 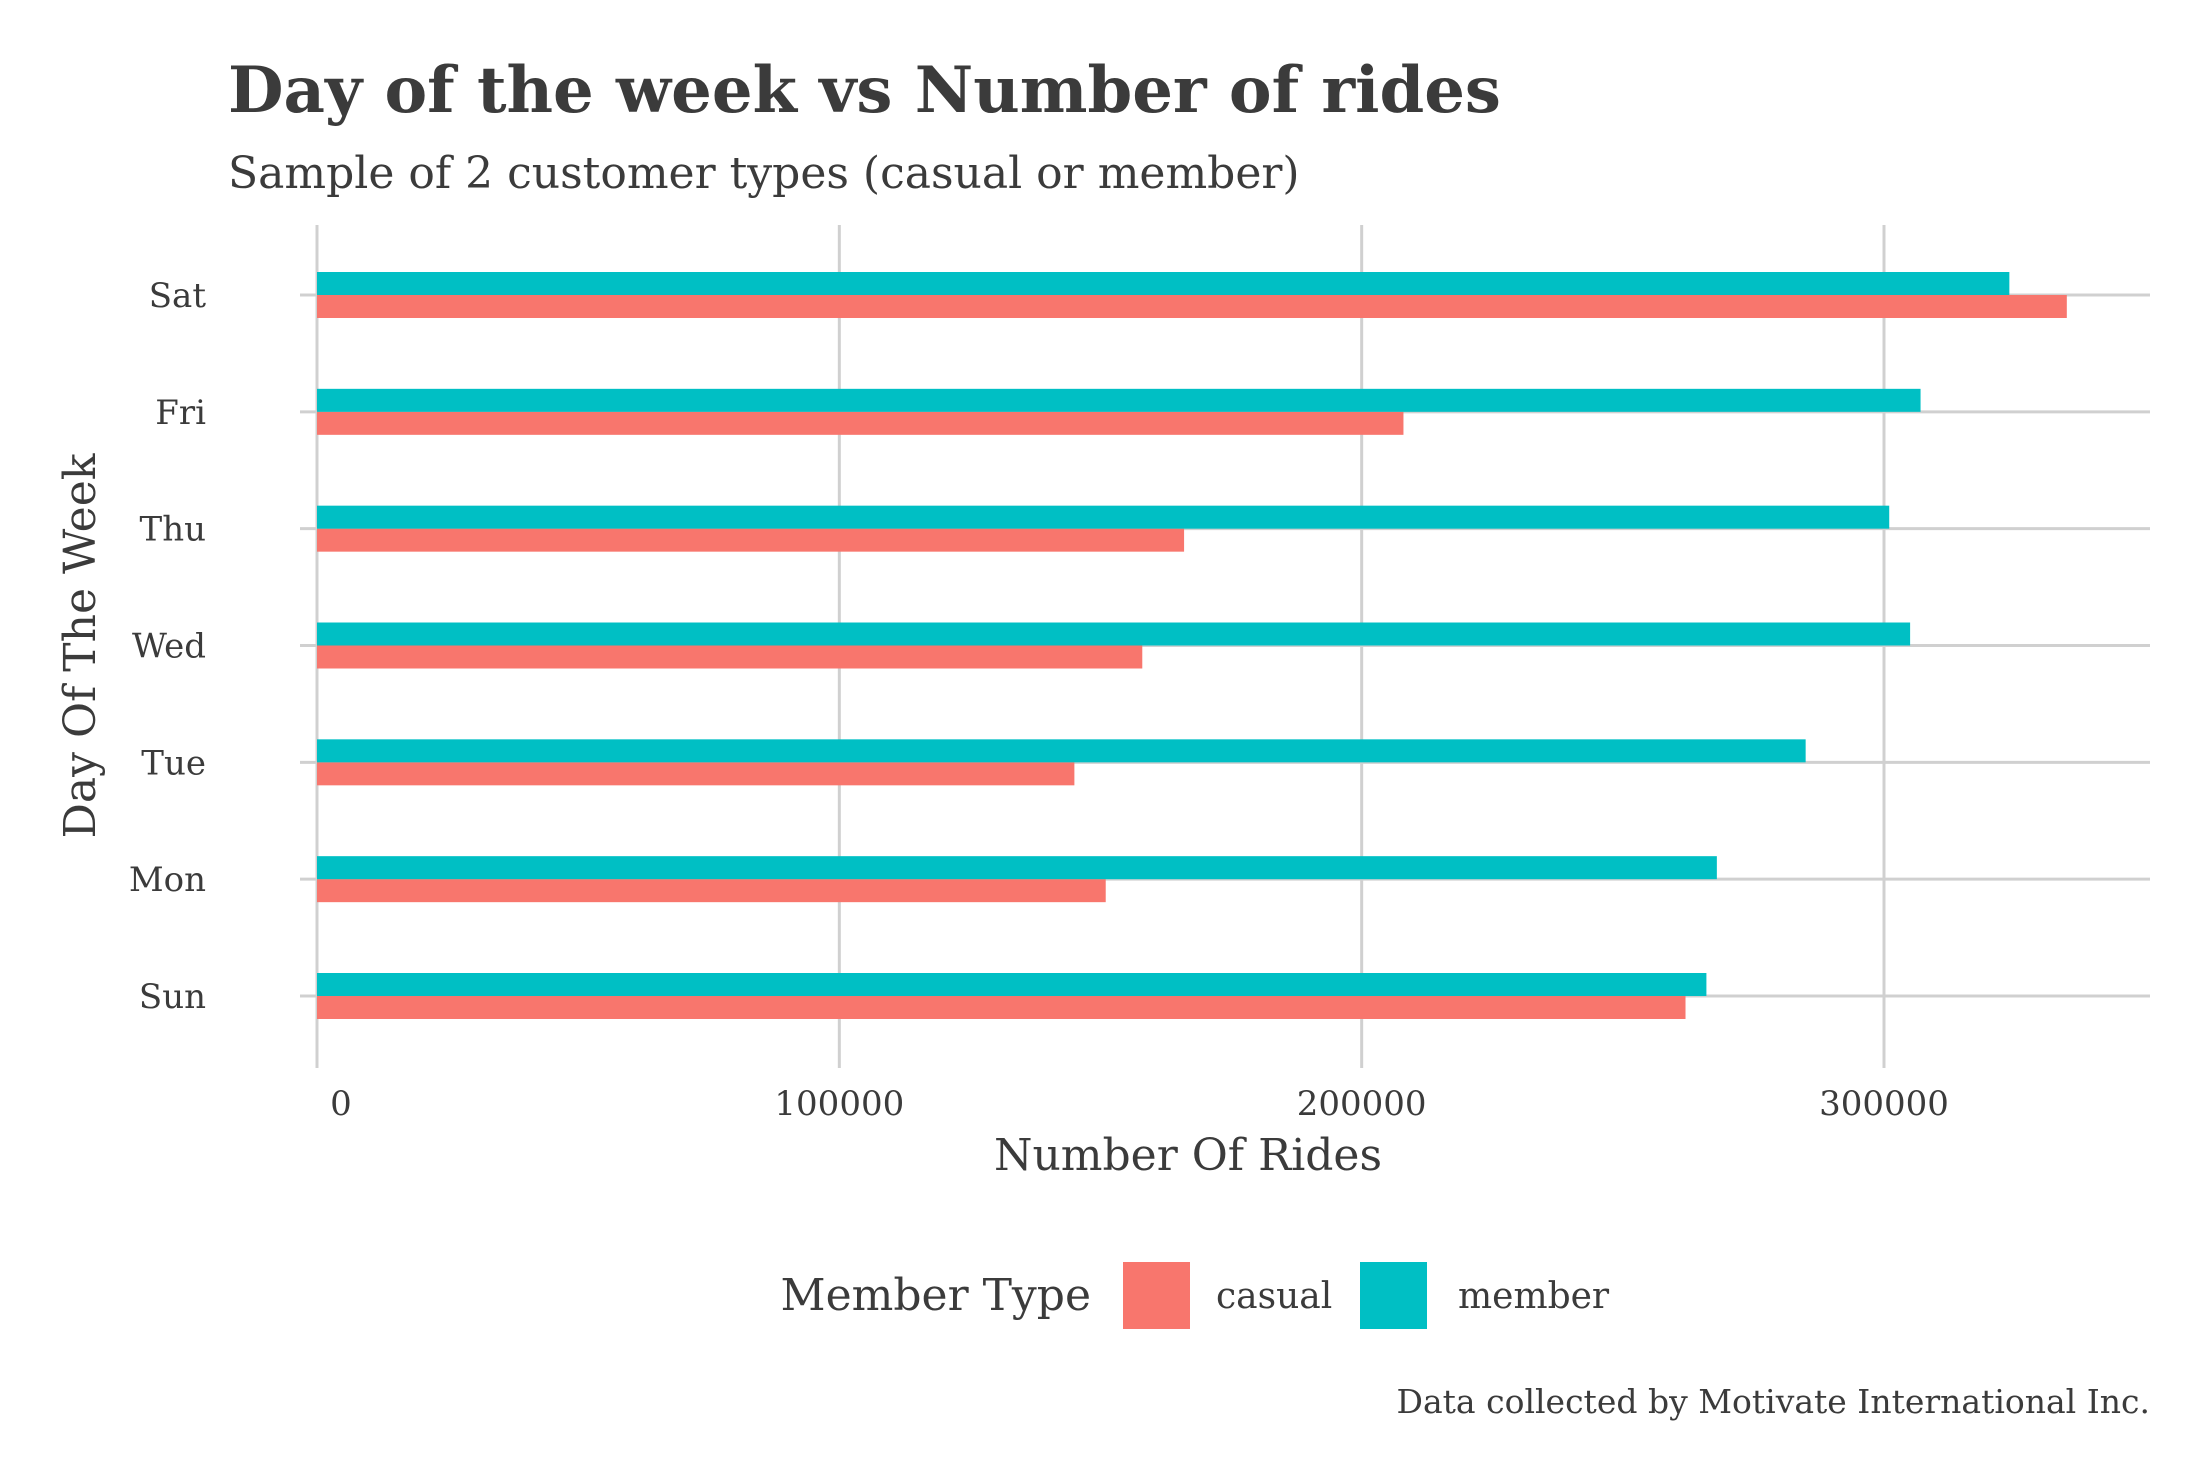 What do you see at coordinates (1156, 1295) in the screenshot?
I see `legend-swatch-casual` at bounding box center [1156, 1295].